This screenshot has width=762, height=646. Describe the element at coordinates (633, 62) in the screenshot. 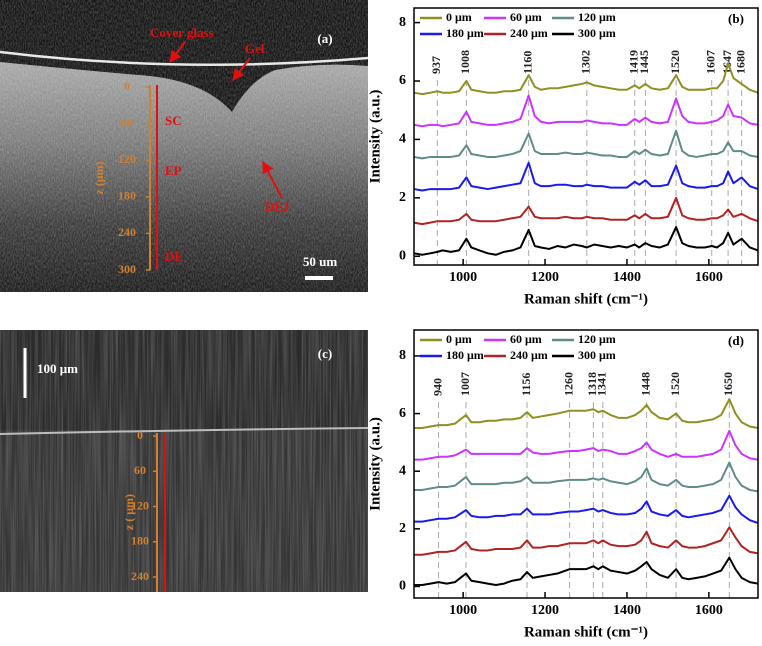

I see `peak-label: 1419` at that location.